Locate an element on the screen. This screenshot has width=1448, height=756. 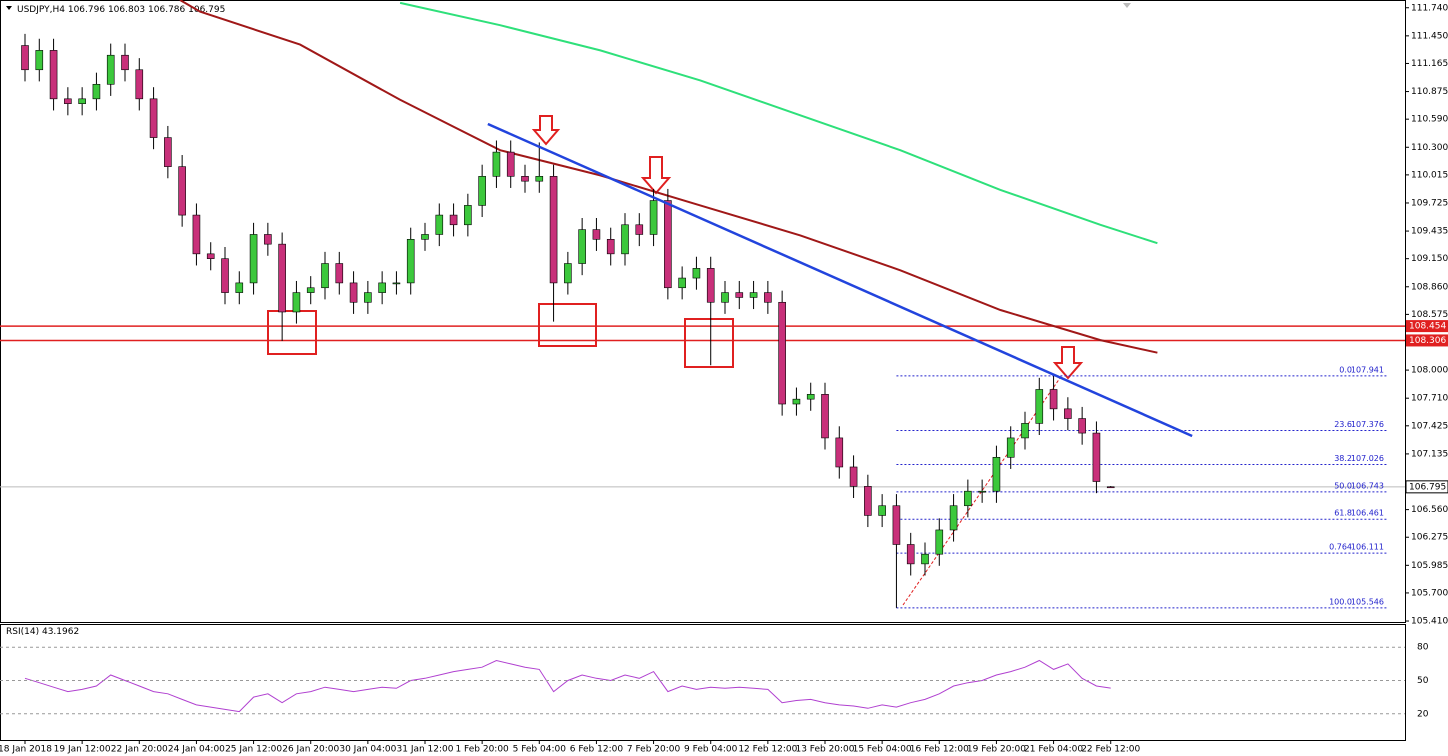
fib-label: 0.0 is located at coordinates (1345, 369).